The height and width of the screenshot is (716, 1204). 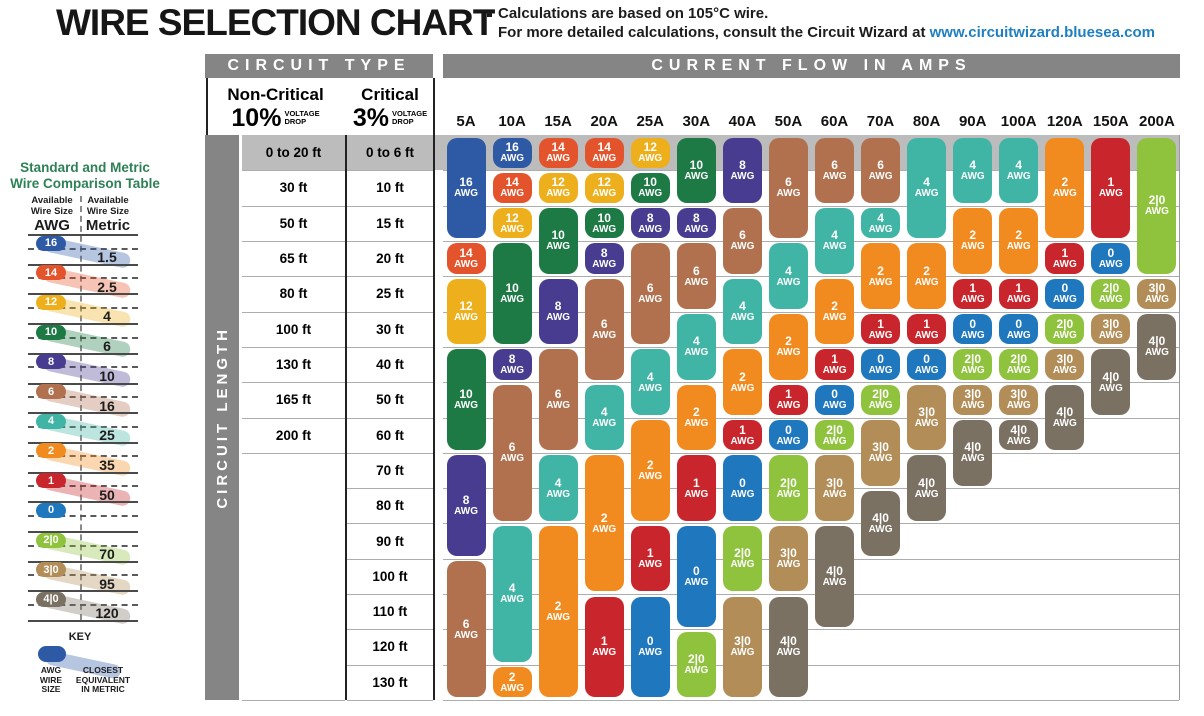 I want to click on wire-pill-60A-200awg: 2|0 AWG, so click(x=835, y=435).